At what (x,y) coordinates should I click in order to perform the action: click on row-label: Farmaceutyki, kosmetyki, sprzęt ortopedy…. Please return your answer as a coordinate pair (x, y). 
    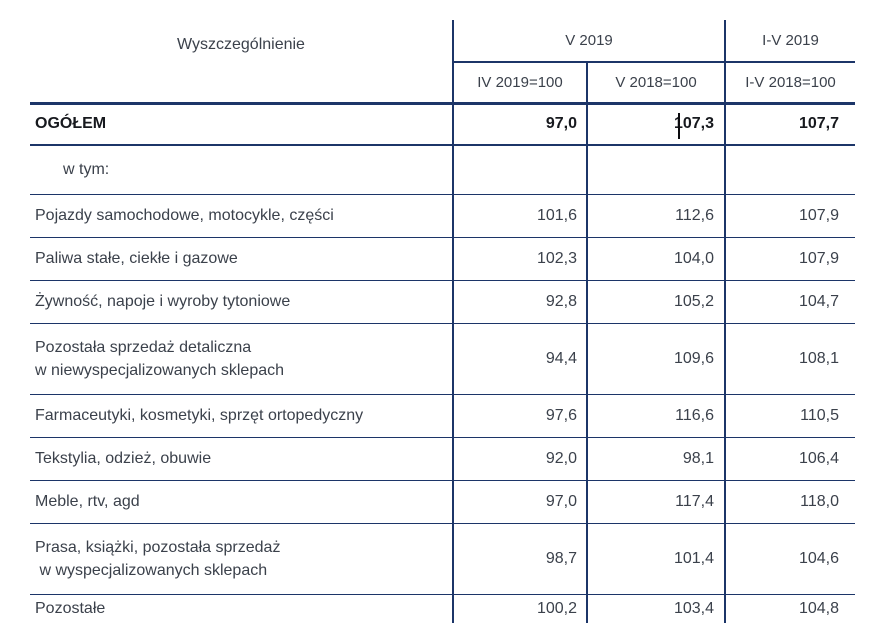
    Looking at the image, I should click on (241, 416).